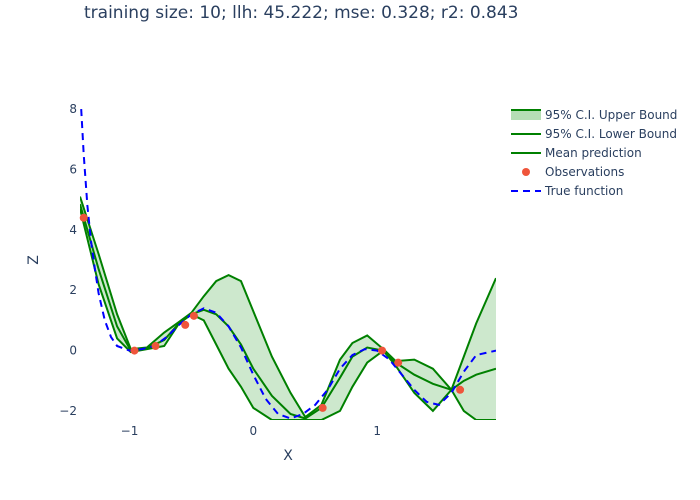 This screenshot has width=700, height=500. What do you see at coordinates (34, 260) in the screenshot?
I see `y-axis-title: Z` at bounding box center [34, 260].